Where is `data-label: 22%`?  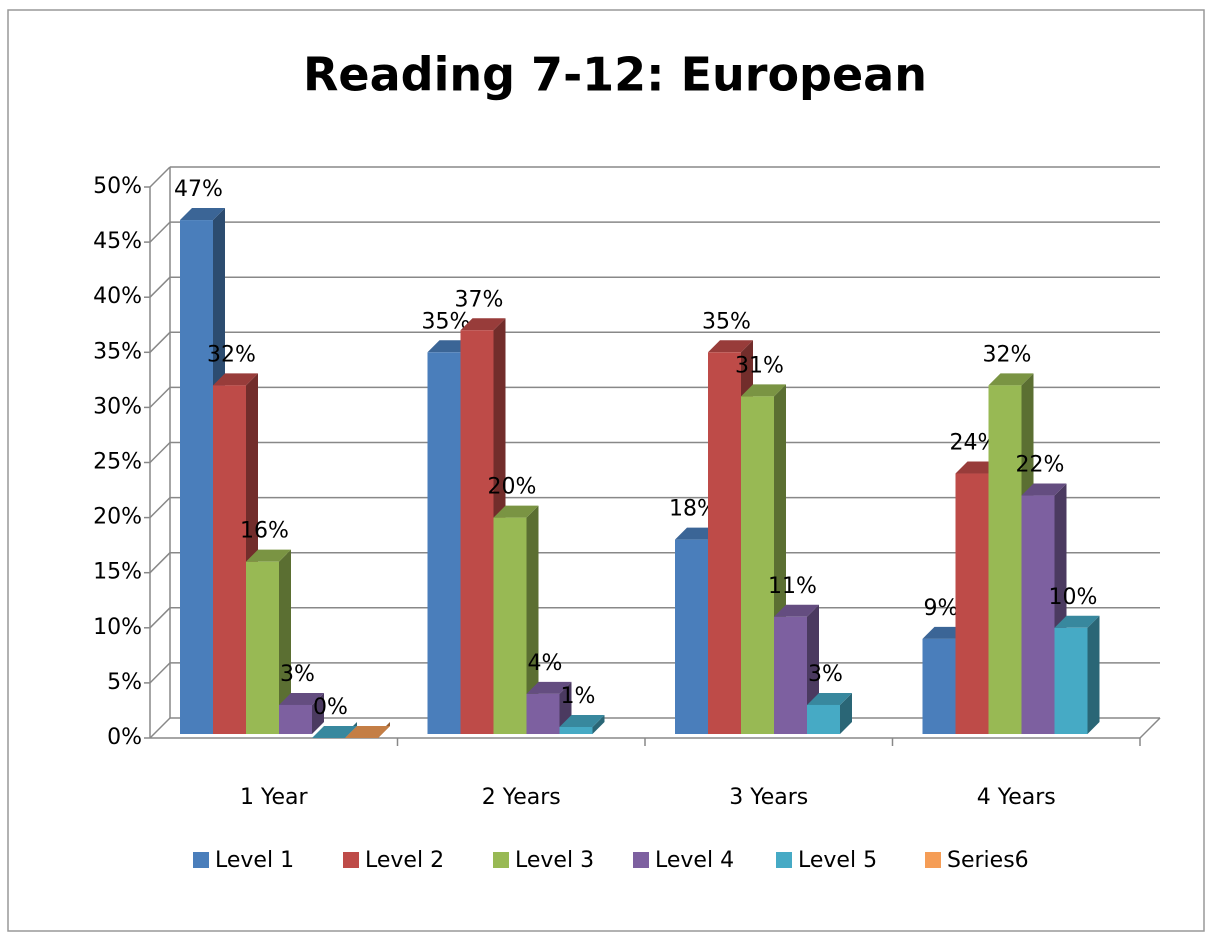
data-label: 22% is located at coordinates (1040, 465).